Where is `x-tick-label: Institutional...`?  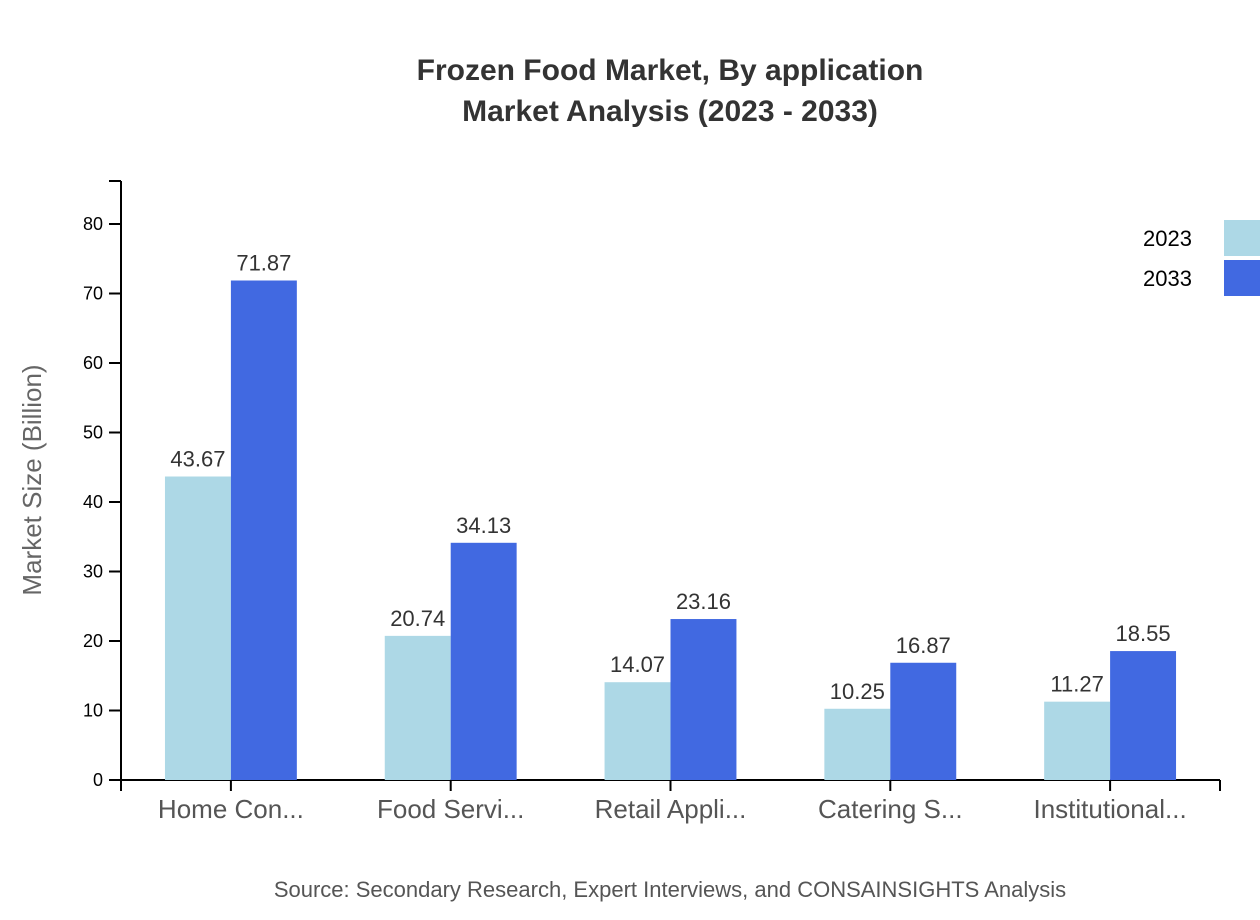 x-tick-label: Institutional... is located at coordinates (1109, 809).